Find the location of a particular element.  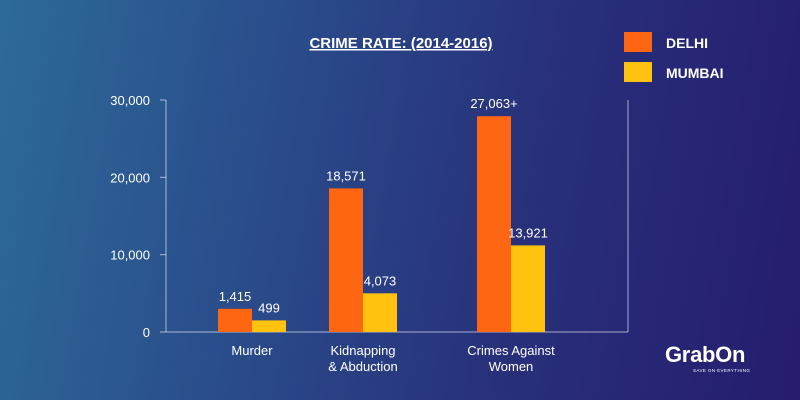

x-category-label-line: Kidnapping is located at coordinates (362, 350).